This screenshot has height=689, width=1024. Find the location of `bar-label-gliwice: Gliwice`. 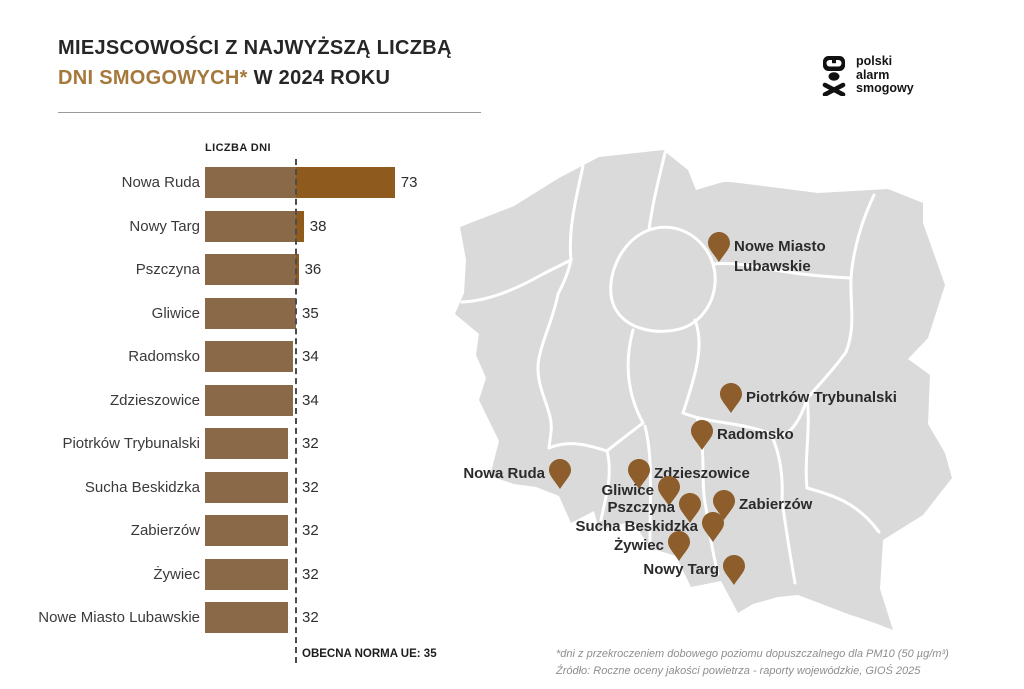

bar-label-gliwice: Gliwice is located at coordinates (175, 313).